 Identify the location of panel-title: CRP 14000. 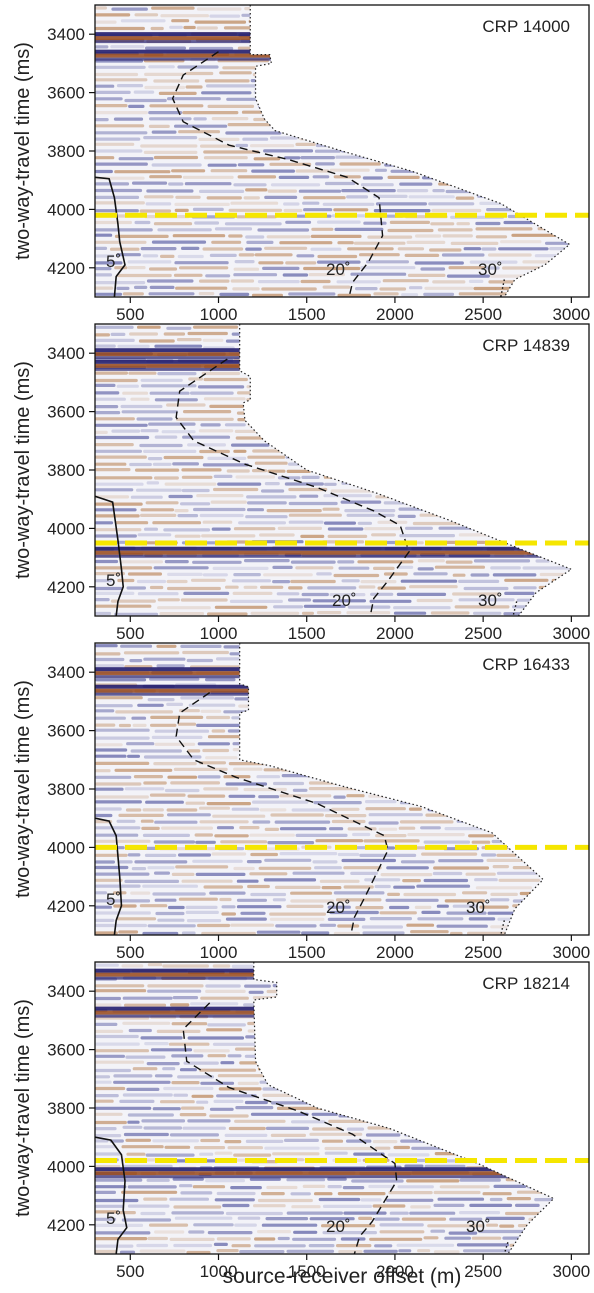
(526, 26).